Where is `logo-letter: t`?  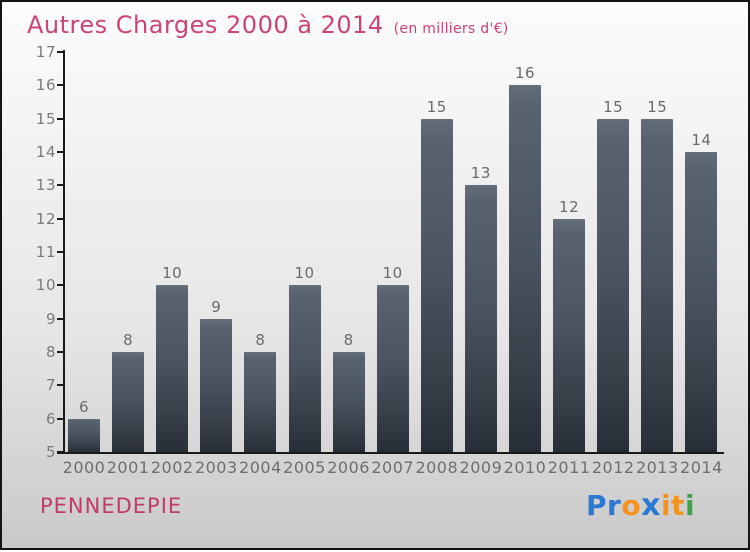
logo-letter: t is located at coordinates (678, 505).